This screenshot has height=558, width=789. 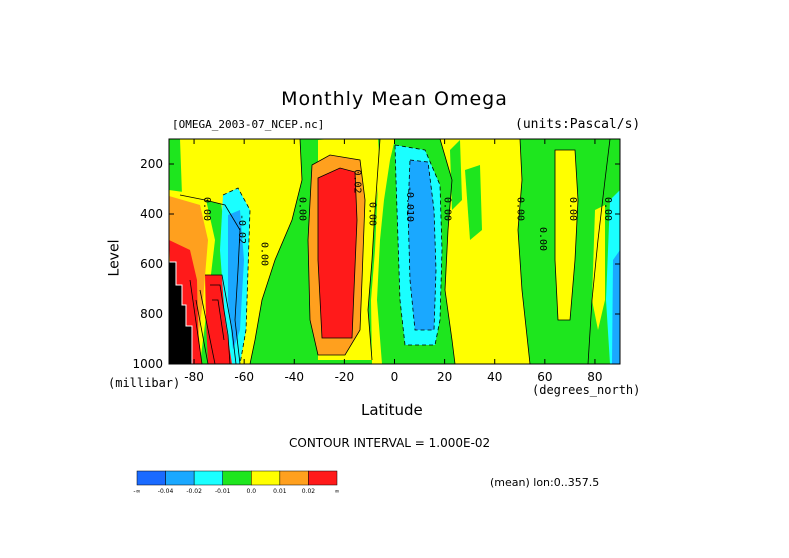 I want to click on x-tick-label: 80, so click(x=594, y=377).